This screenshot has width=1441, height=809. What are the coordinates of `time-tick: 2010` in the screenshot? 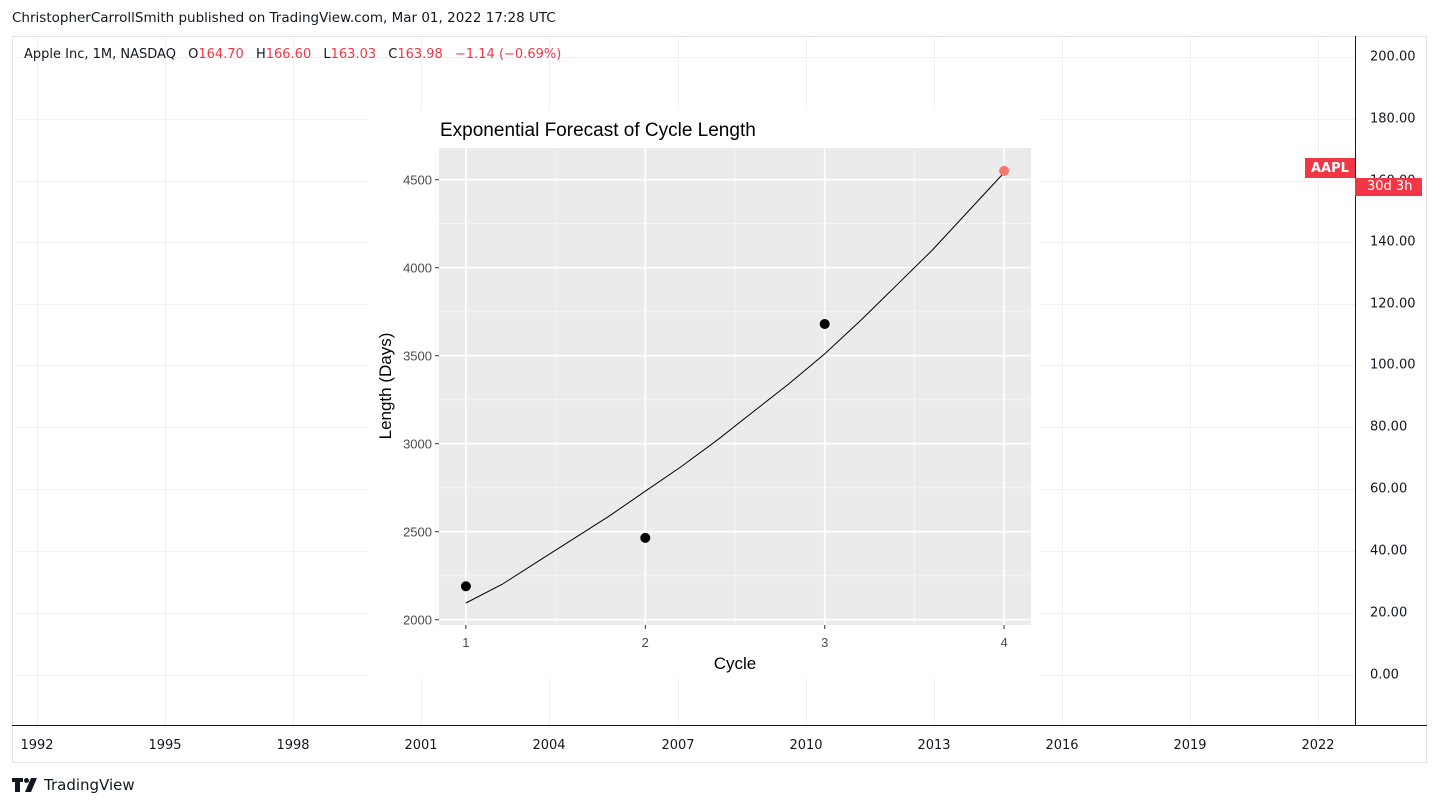 It's located at (806, 745).